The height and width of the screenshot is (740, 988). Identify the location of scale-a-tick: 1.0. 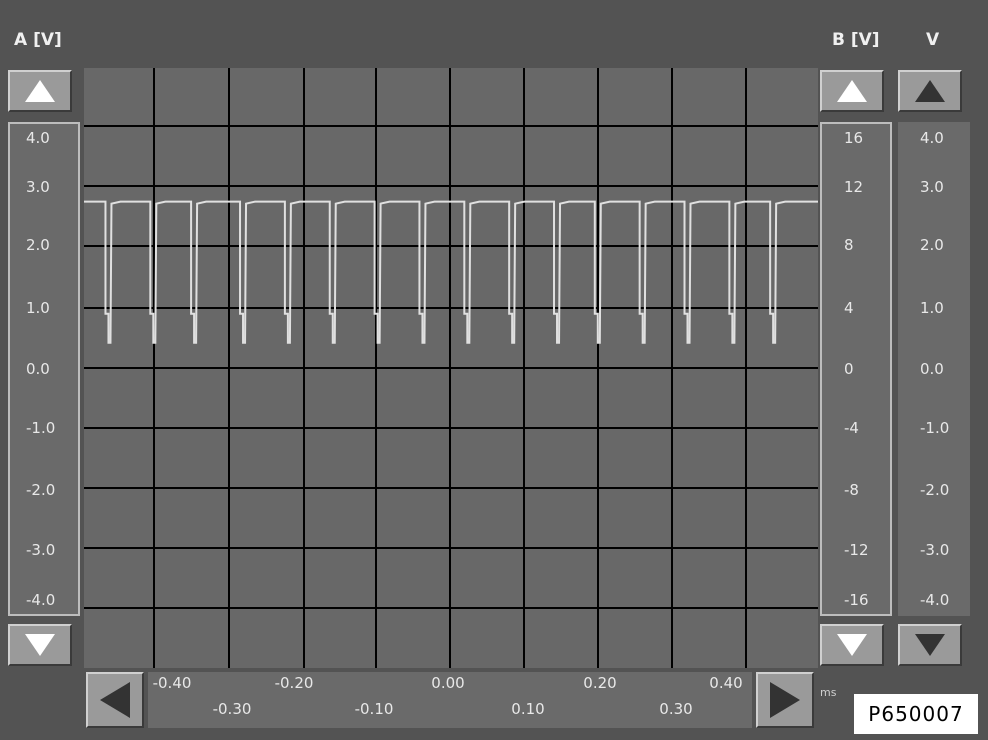
(38, 308).